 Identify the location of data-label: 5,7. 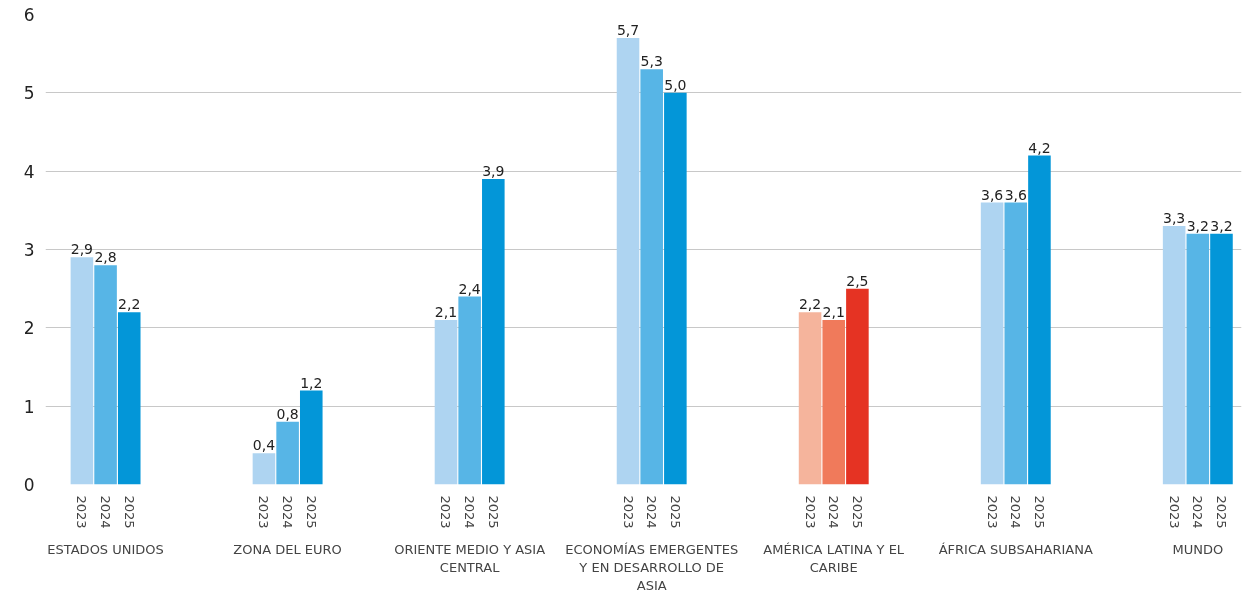
(628, 30).